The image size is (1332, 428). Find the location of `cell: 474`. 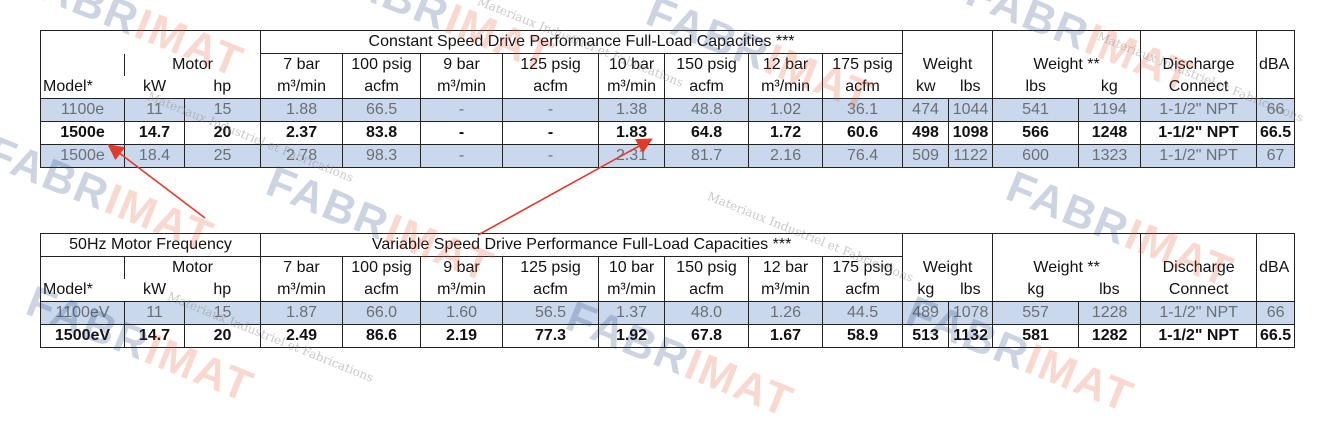

cell: 474 is located at coordinates (926, 110).